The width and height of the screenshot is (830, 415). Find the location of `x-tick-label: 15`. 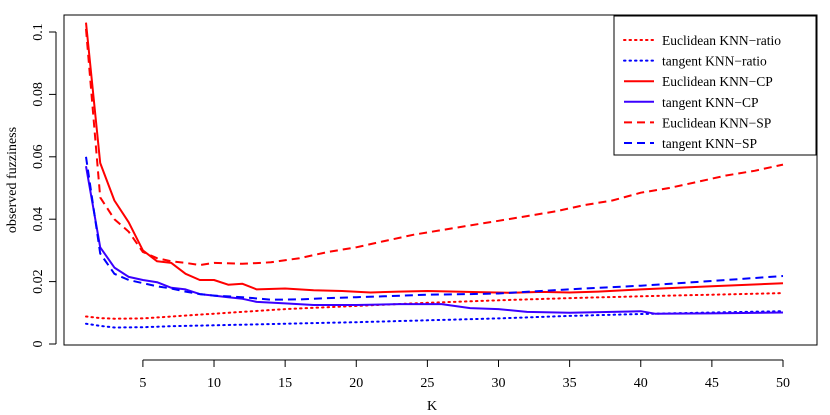

x-tick-label: 15 is located at coordinates (285, 383).